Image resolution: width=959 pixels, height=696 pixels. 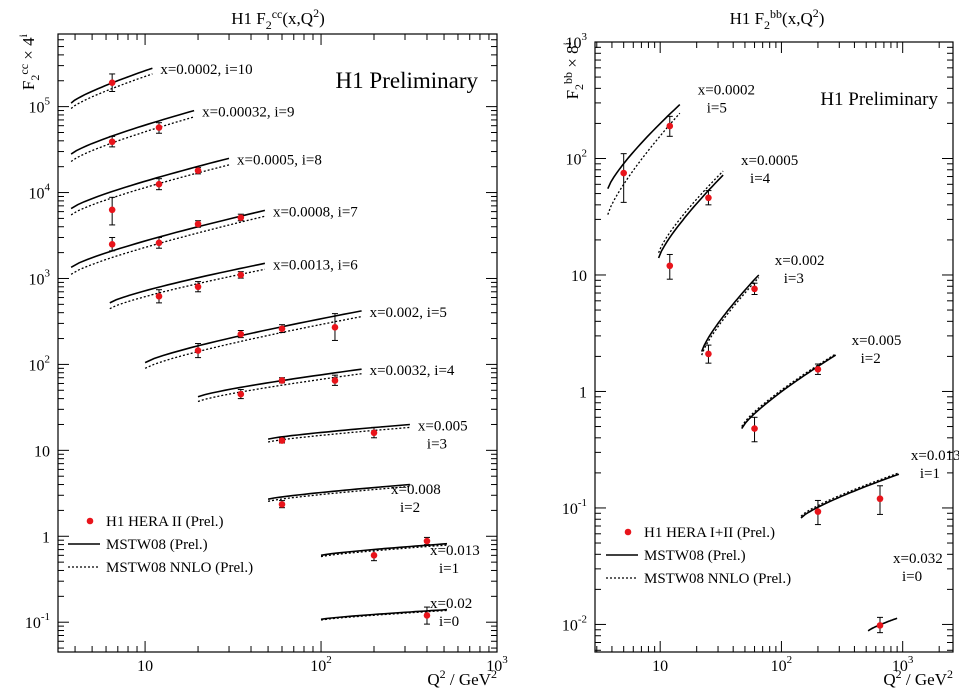 I want to click on series-group: x=0.005 i=2, so click(x=821, y=388).